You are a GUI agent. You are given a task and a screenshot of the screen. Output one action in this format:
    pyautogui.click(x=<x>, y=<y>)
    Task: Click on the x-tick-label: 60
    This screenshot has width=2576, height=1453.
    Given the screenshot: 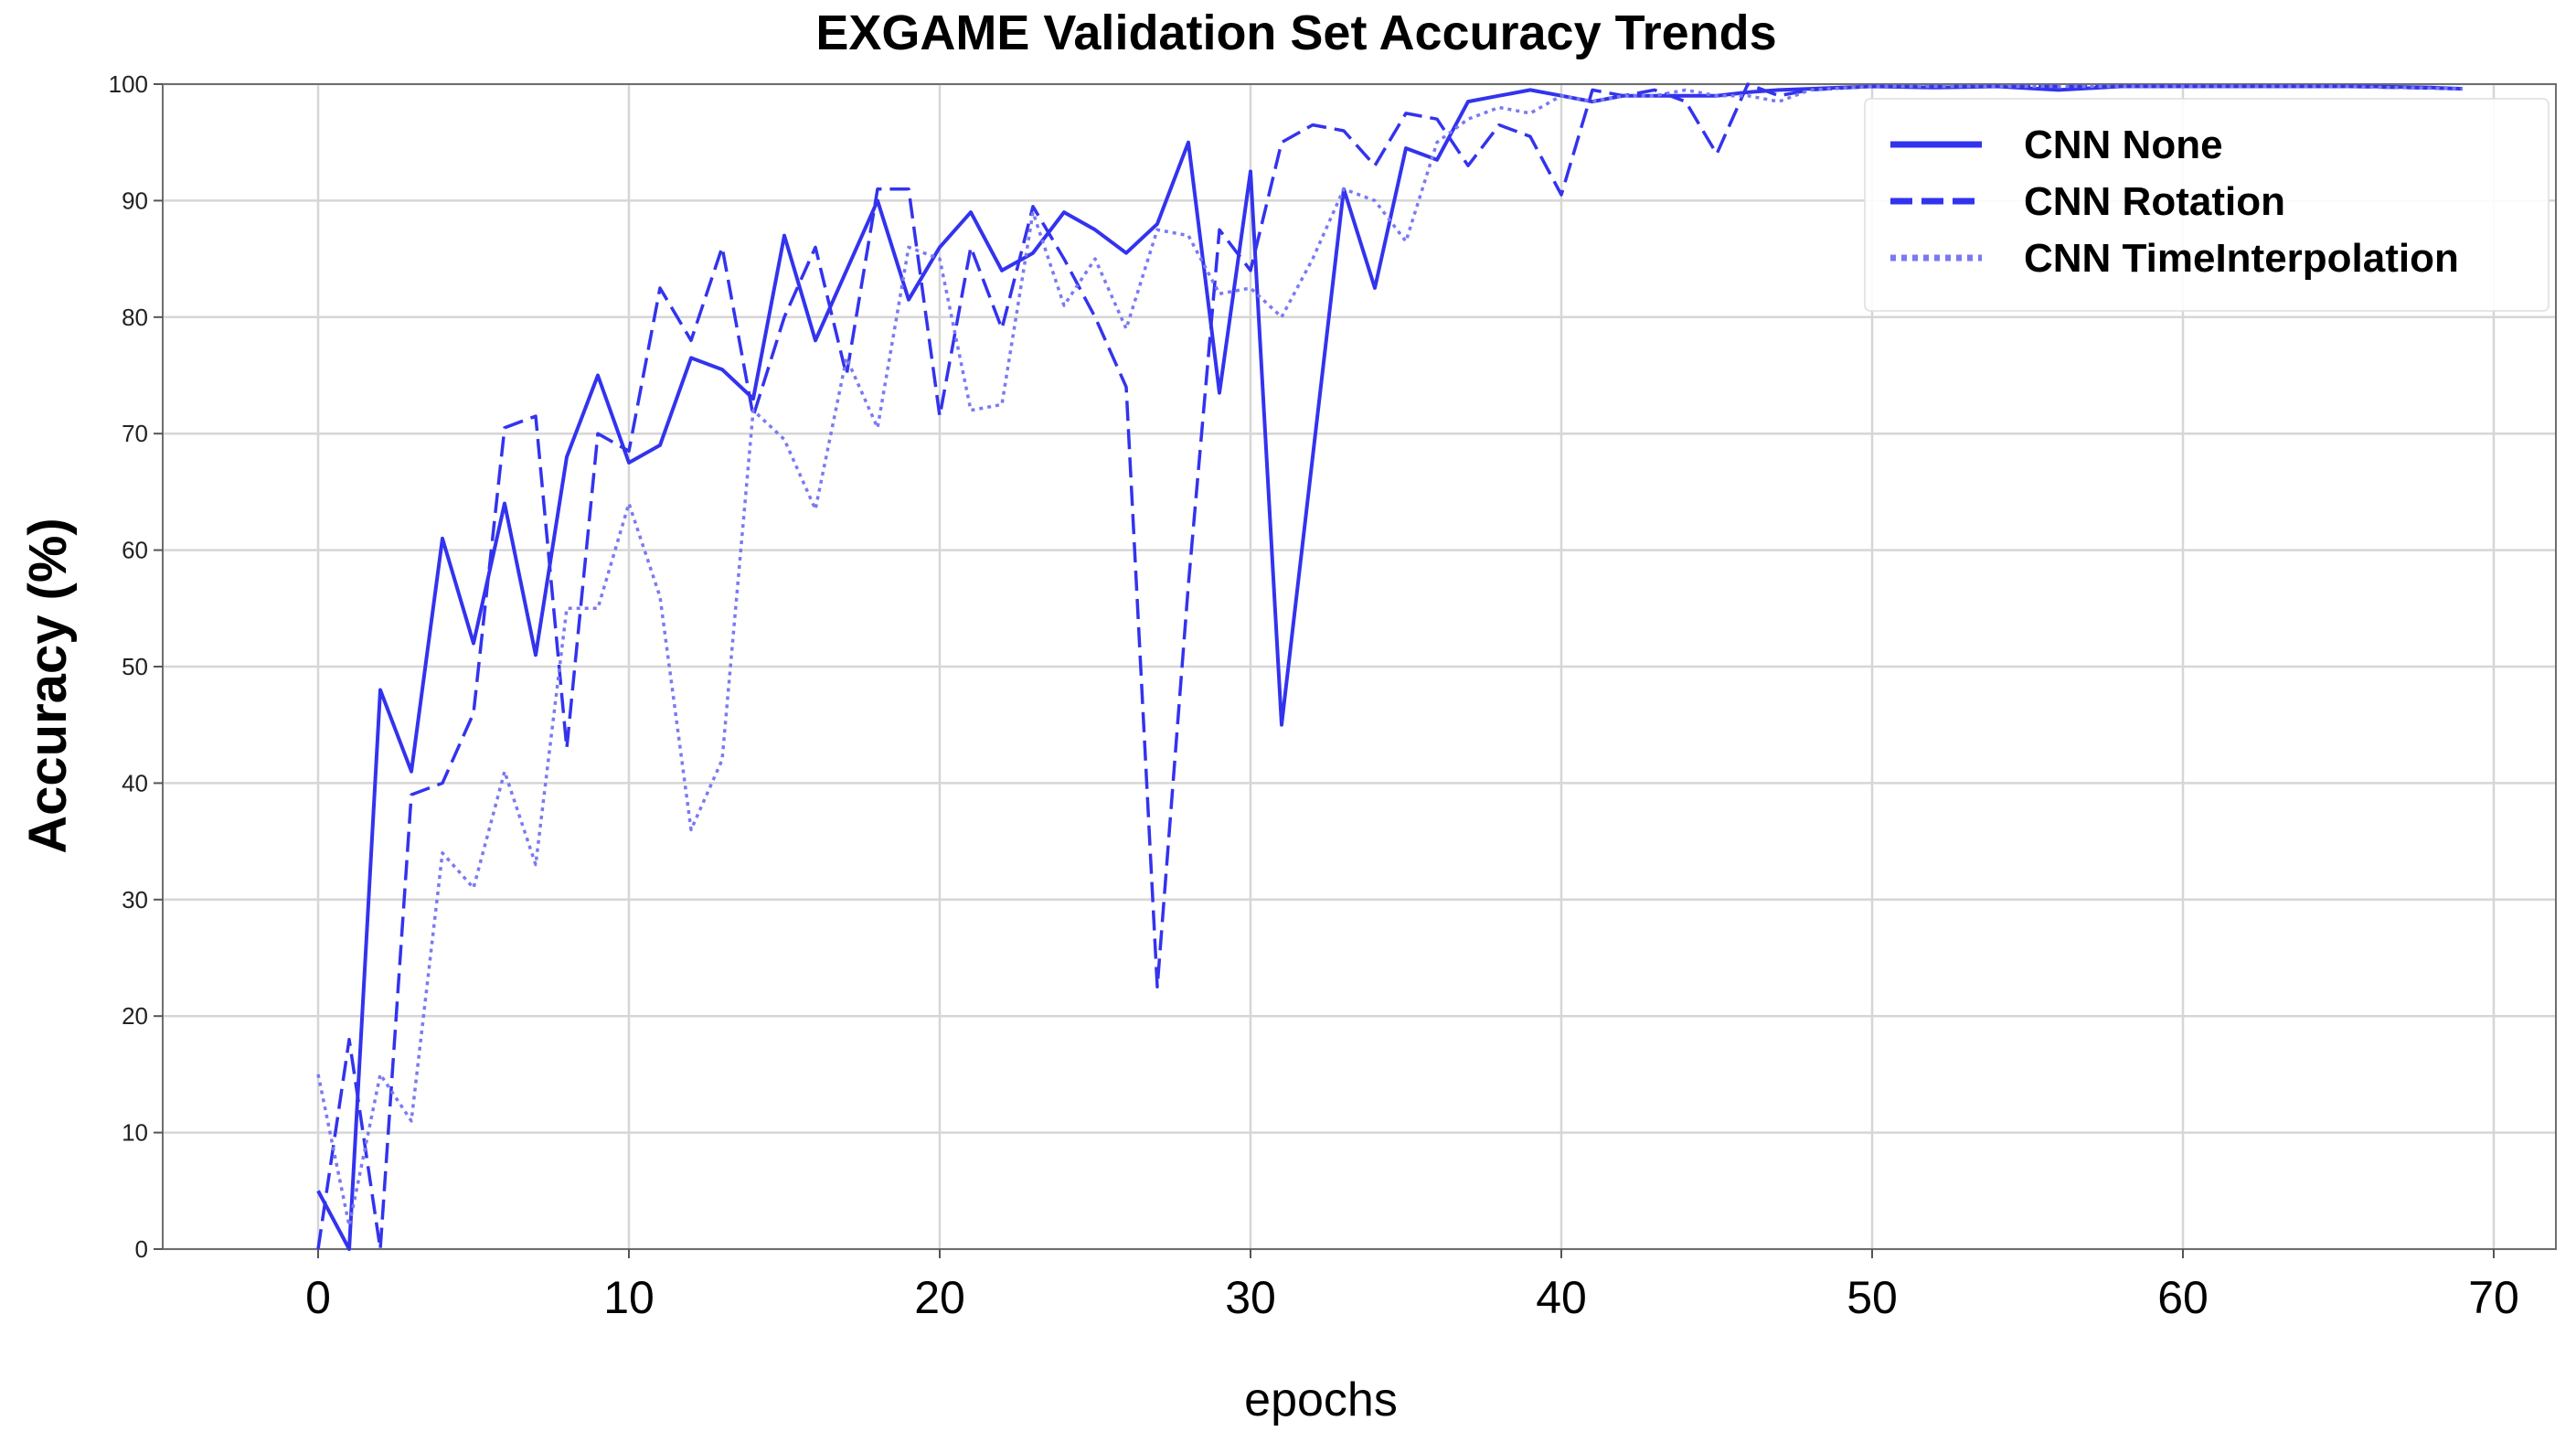 What is the action you would take?
    pyautogui.click(x=2183, y=1297)
    